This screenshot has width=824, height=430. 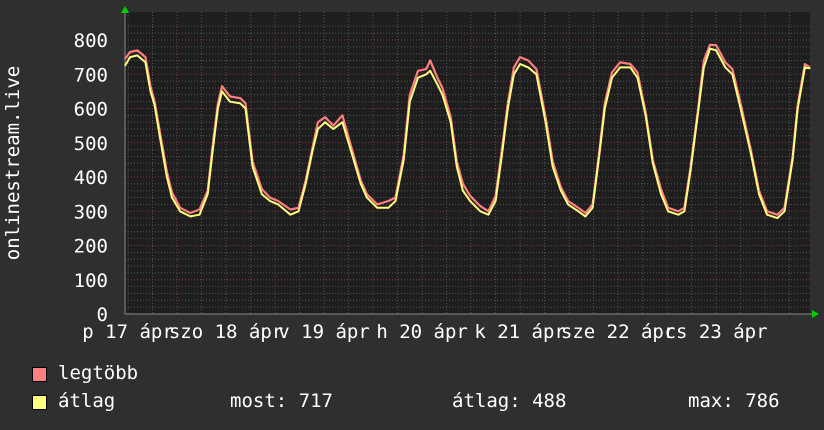 What do you see at coordinates (128, 332) in the screenshot?
I see `x-tick-label: p 17 ápr` at bounding box center [128, 332].